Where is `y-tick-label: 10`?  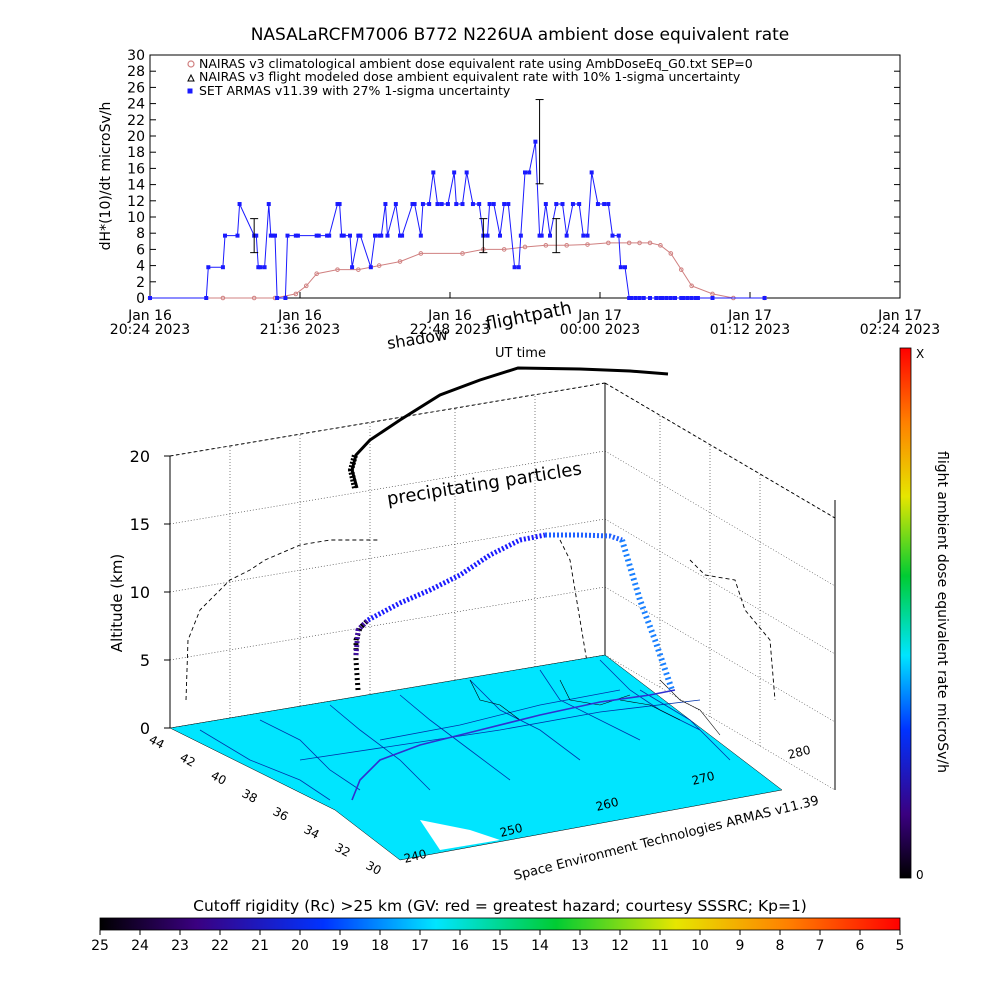 y-tick-label: 10 is located at coordinates (136, 218).